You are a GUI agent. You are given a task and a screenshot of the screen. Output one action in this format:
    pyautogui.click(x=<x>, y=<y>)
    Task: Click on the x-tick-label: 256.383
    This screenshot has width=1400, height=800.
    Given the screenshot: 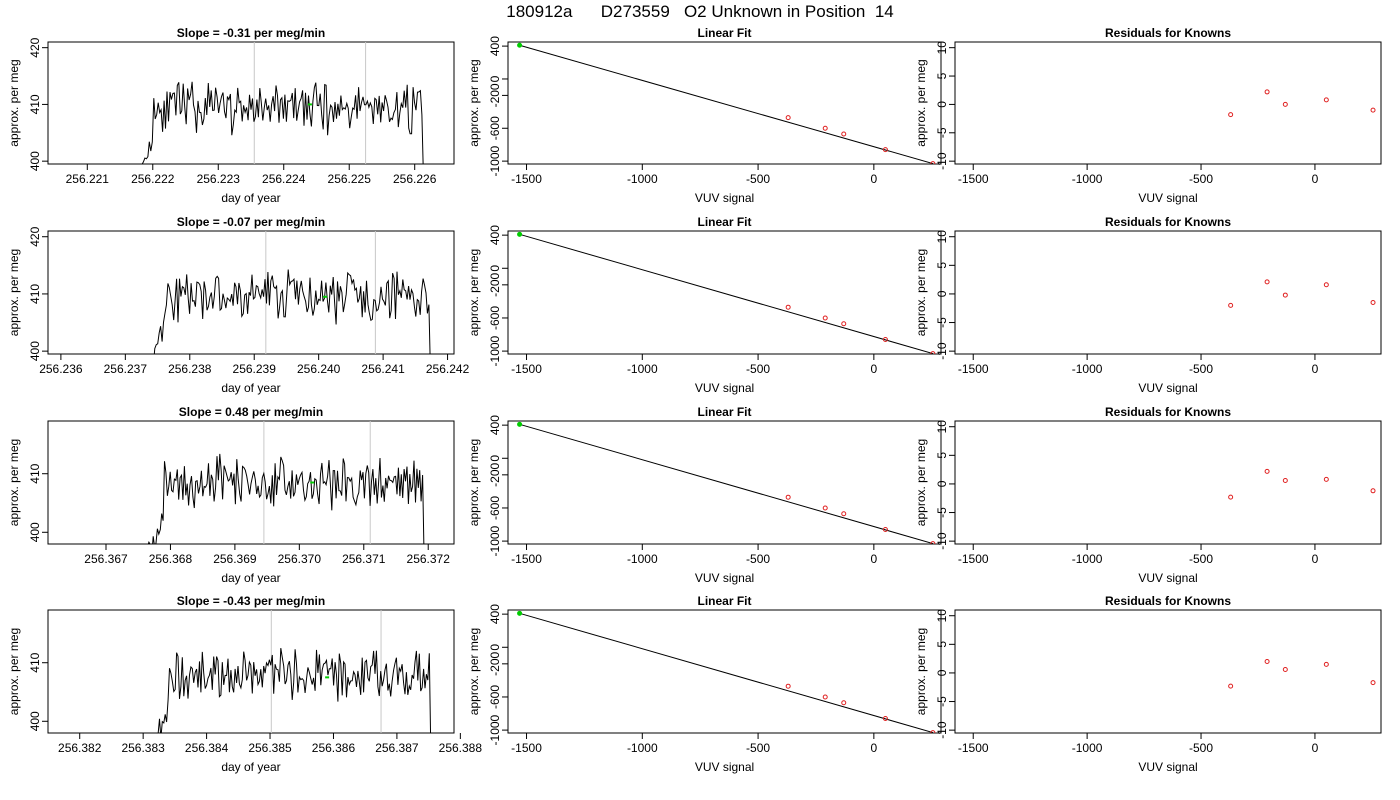 What is the action you would take?
    pyautogui.click(x=143, y=748)
    